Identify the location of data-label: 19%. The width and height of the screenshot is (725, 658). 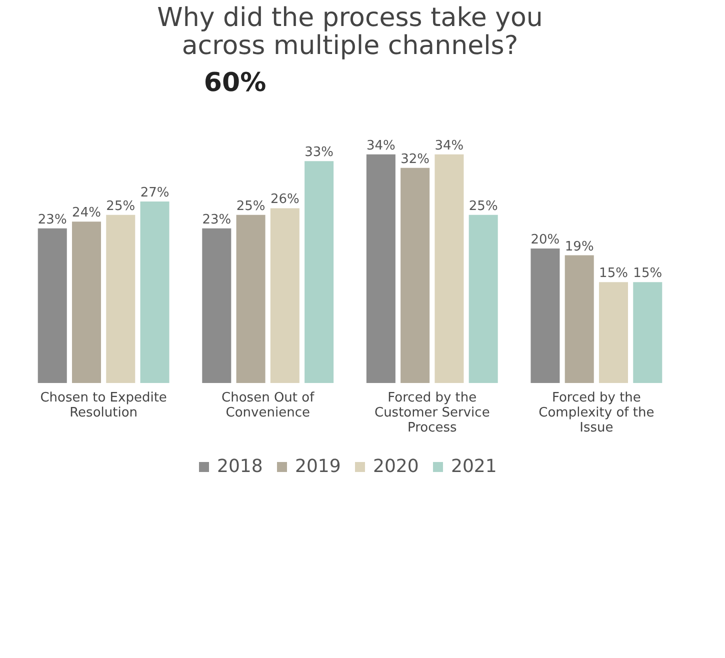
(579, 246).